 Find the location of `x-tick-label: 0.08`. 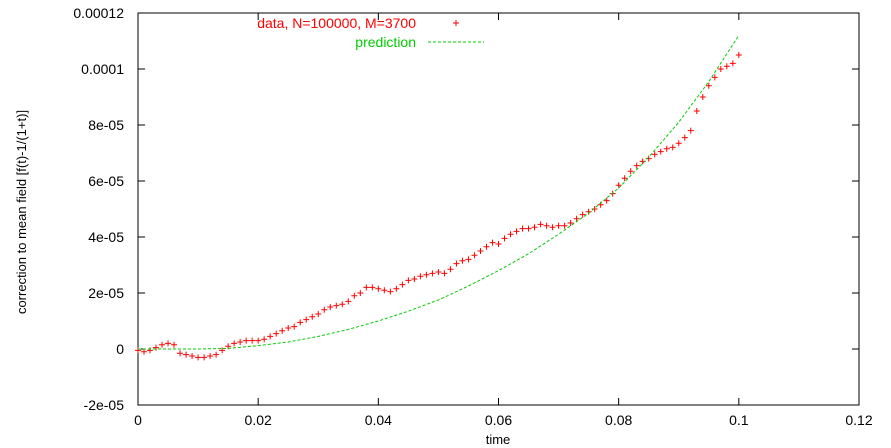

x-tick-label: 0.08 is located at coordinates (618, 420).